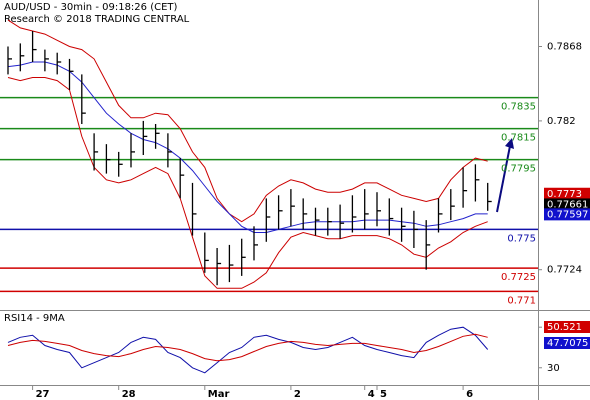 The width and height of the screenshot is (590, 400). What do you see at coordinates (553, 368) in the screenshot?
I see `rsi-tick-label: 30` at bounding box center [553, 368].